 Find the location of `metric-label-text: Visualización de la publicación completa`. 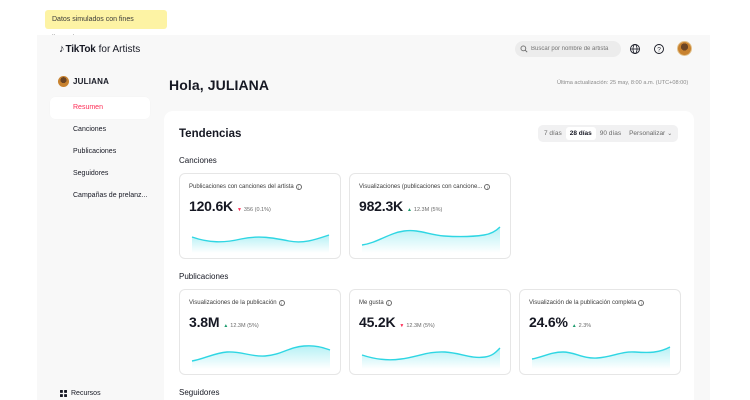

metric-label-text: Visualización de la publicación completa is located at coordinates (583, 303).